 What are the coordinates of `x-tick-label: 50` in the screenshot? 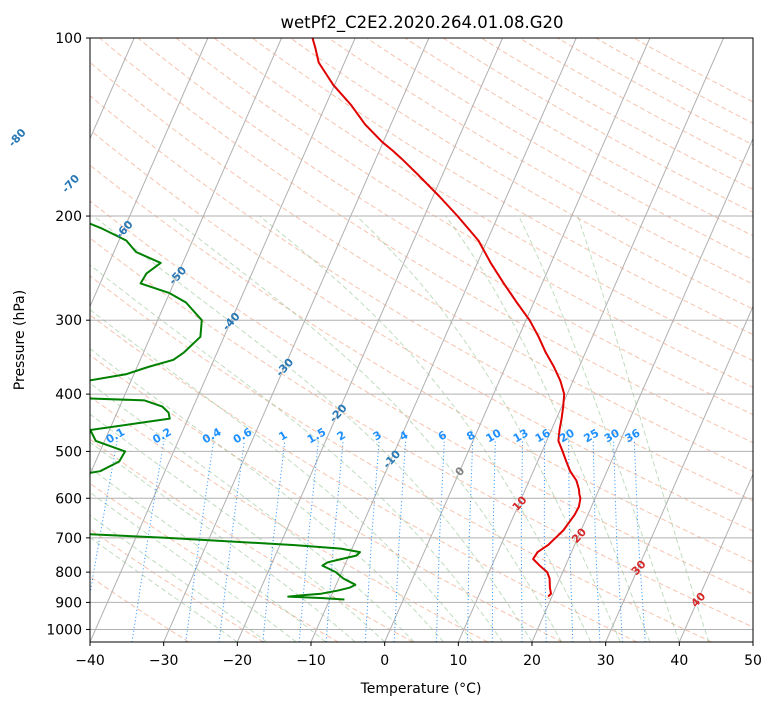 It's located at (753, 661).